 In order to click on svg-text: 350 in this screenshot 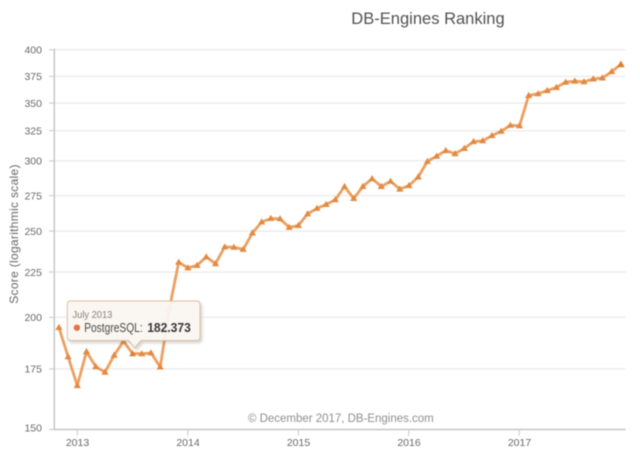, I will do `click(33, 104)`.